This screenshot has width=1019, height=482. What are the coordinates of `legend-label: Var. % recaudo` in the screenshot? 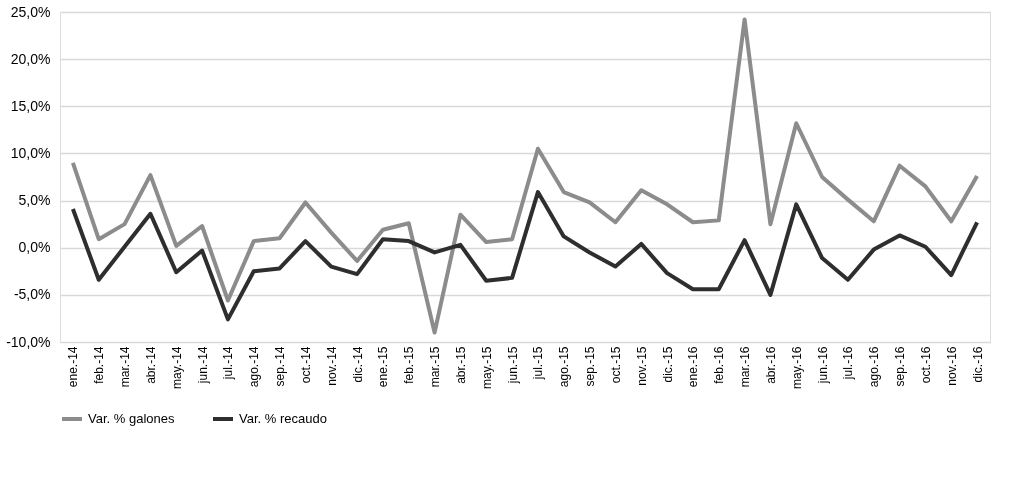 It's located at (283, 418).